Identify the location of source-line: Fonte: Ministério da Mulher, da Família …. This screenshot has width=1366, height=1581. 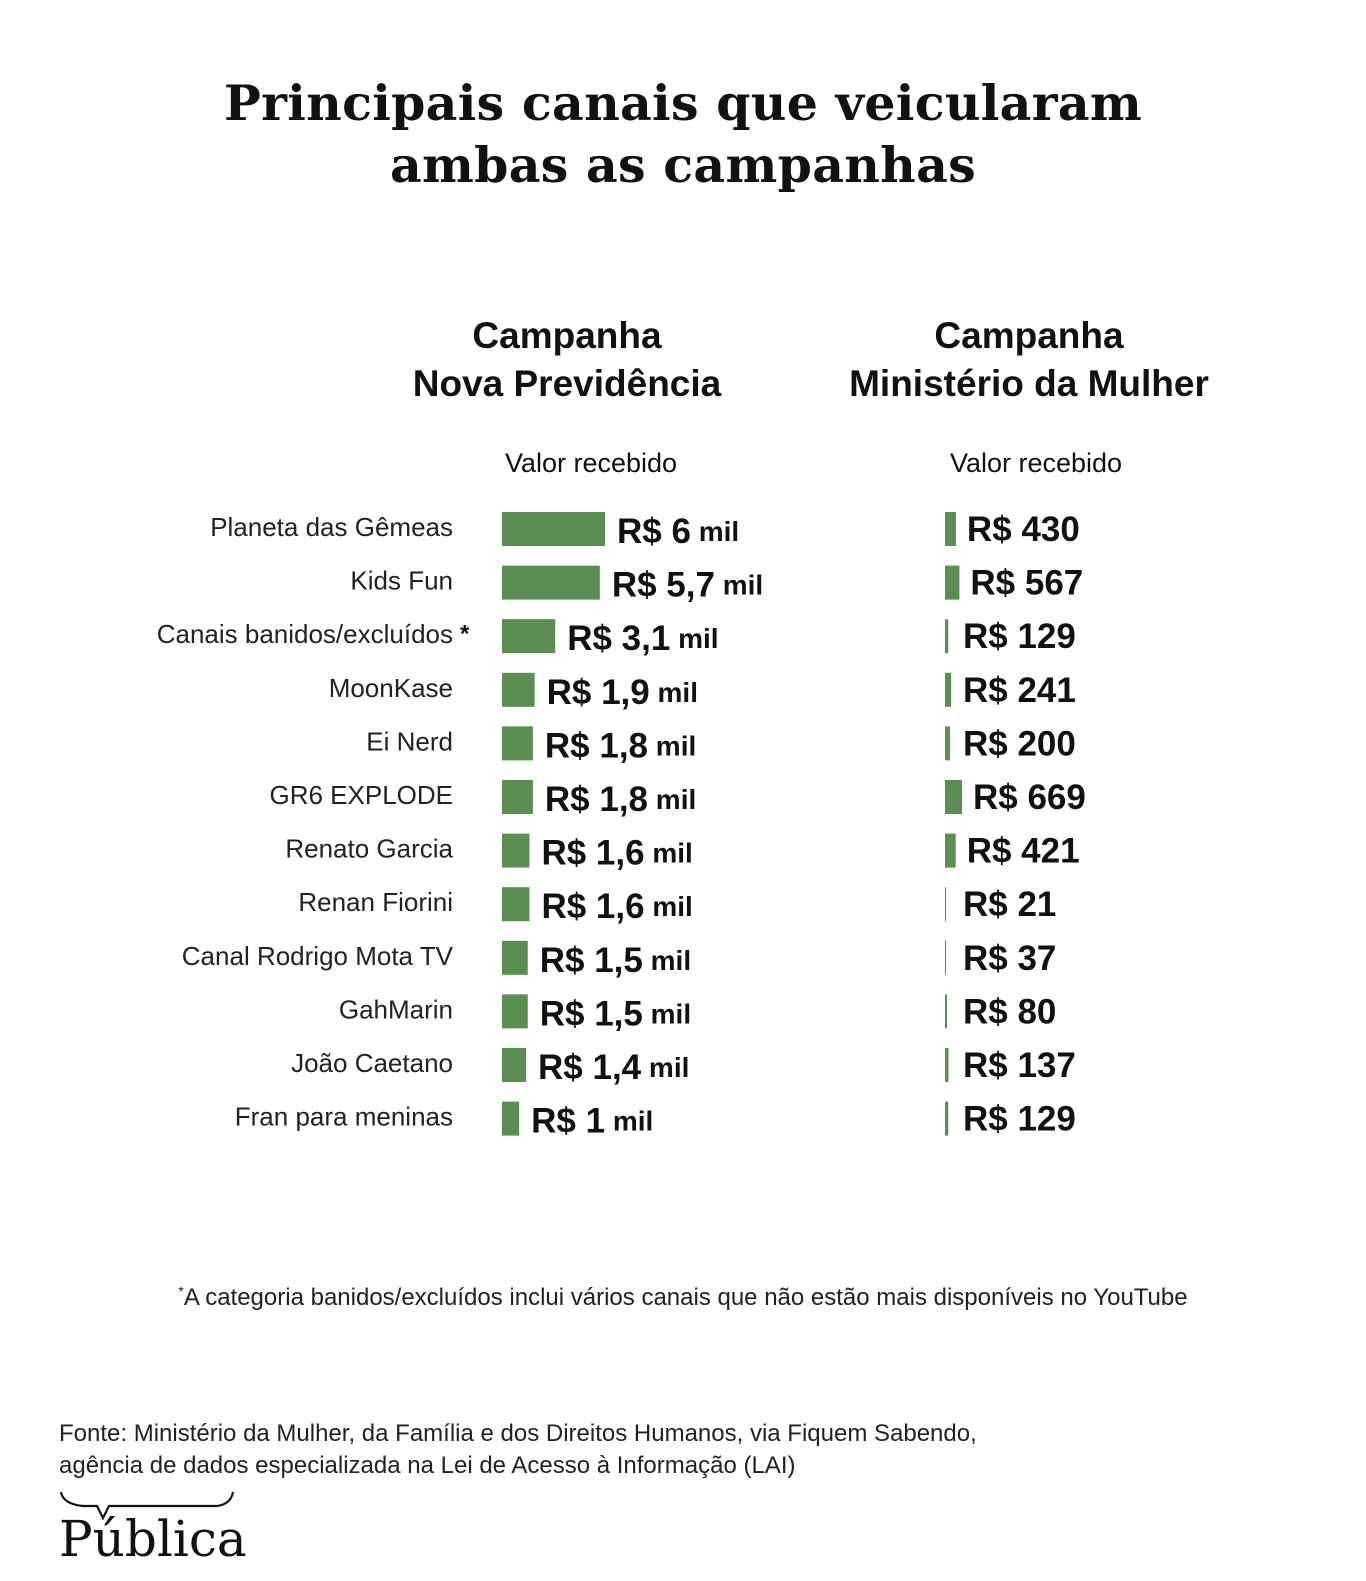
(518, 1433).